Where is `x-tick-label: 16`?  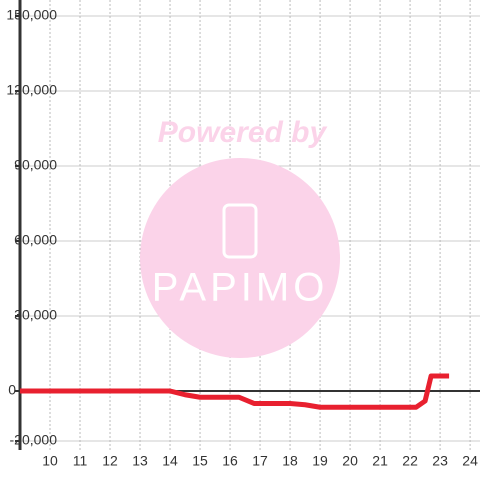 x-tick-label: 16 is located at coordinates (230, 461).